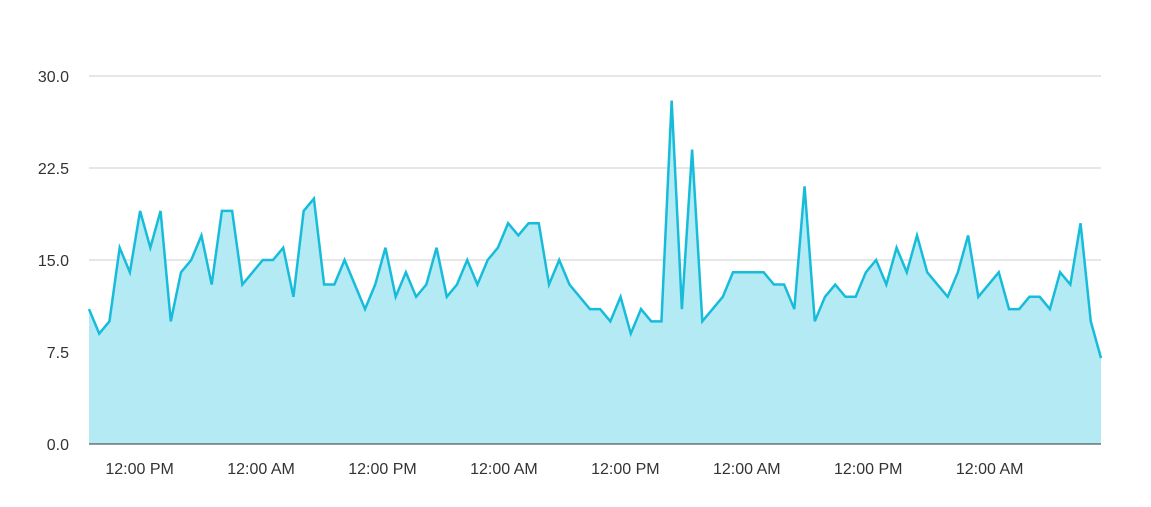 The width and height of the screenshot is (1151, 507). Describe the element at coordinates (53, 77) in the screenshot. I see `y-tick-label: 30.0` at that location.